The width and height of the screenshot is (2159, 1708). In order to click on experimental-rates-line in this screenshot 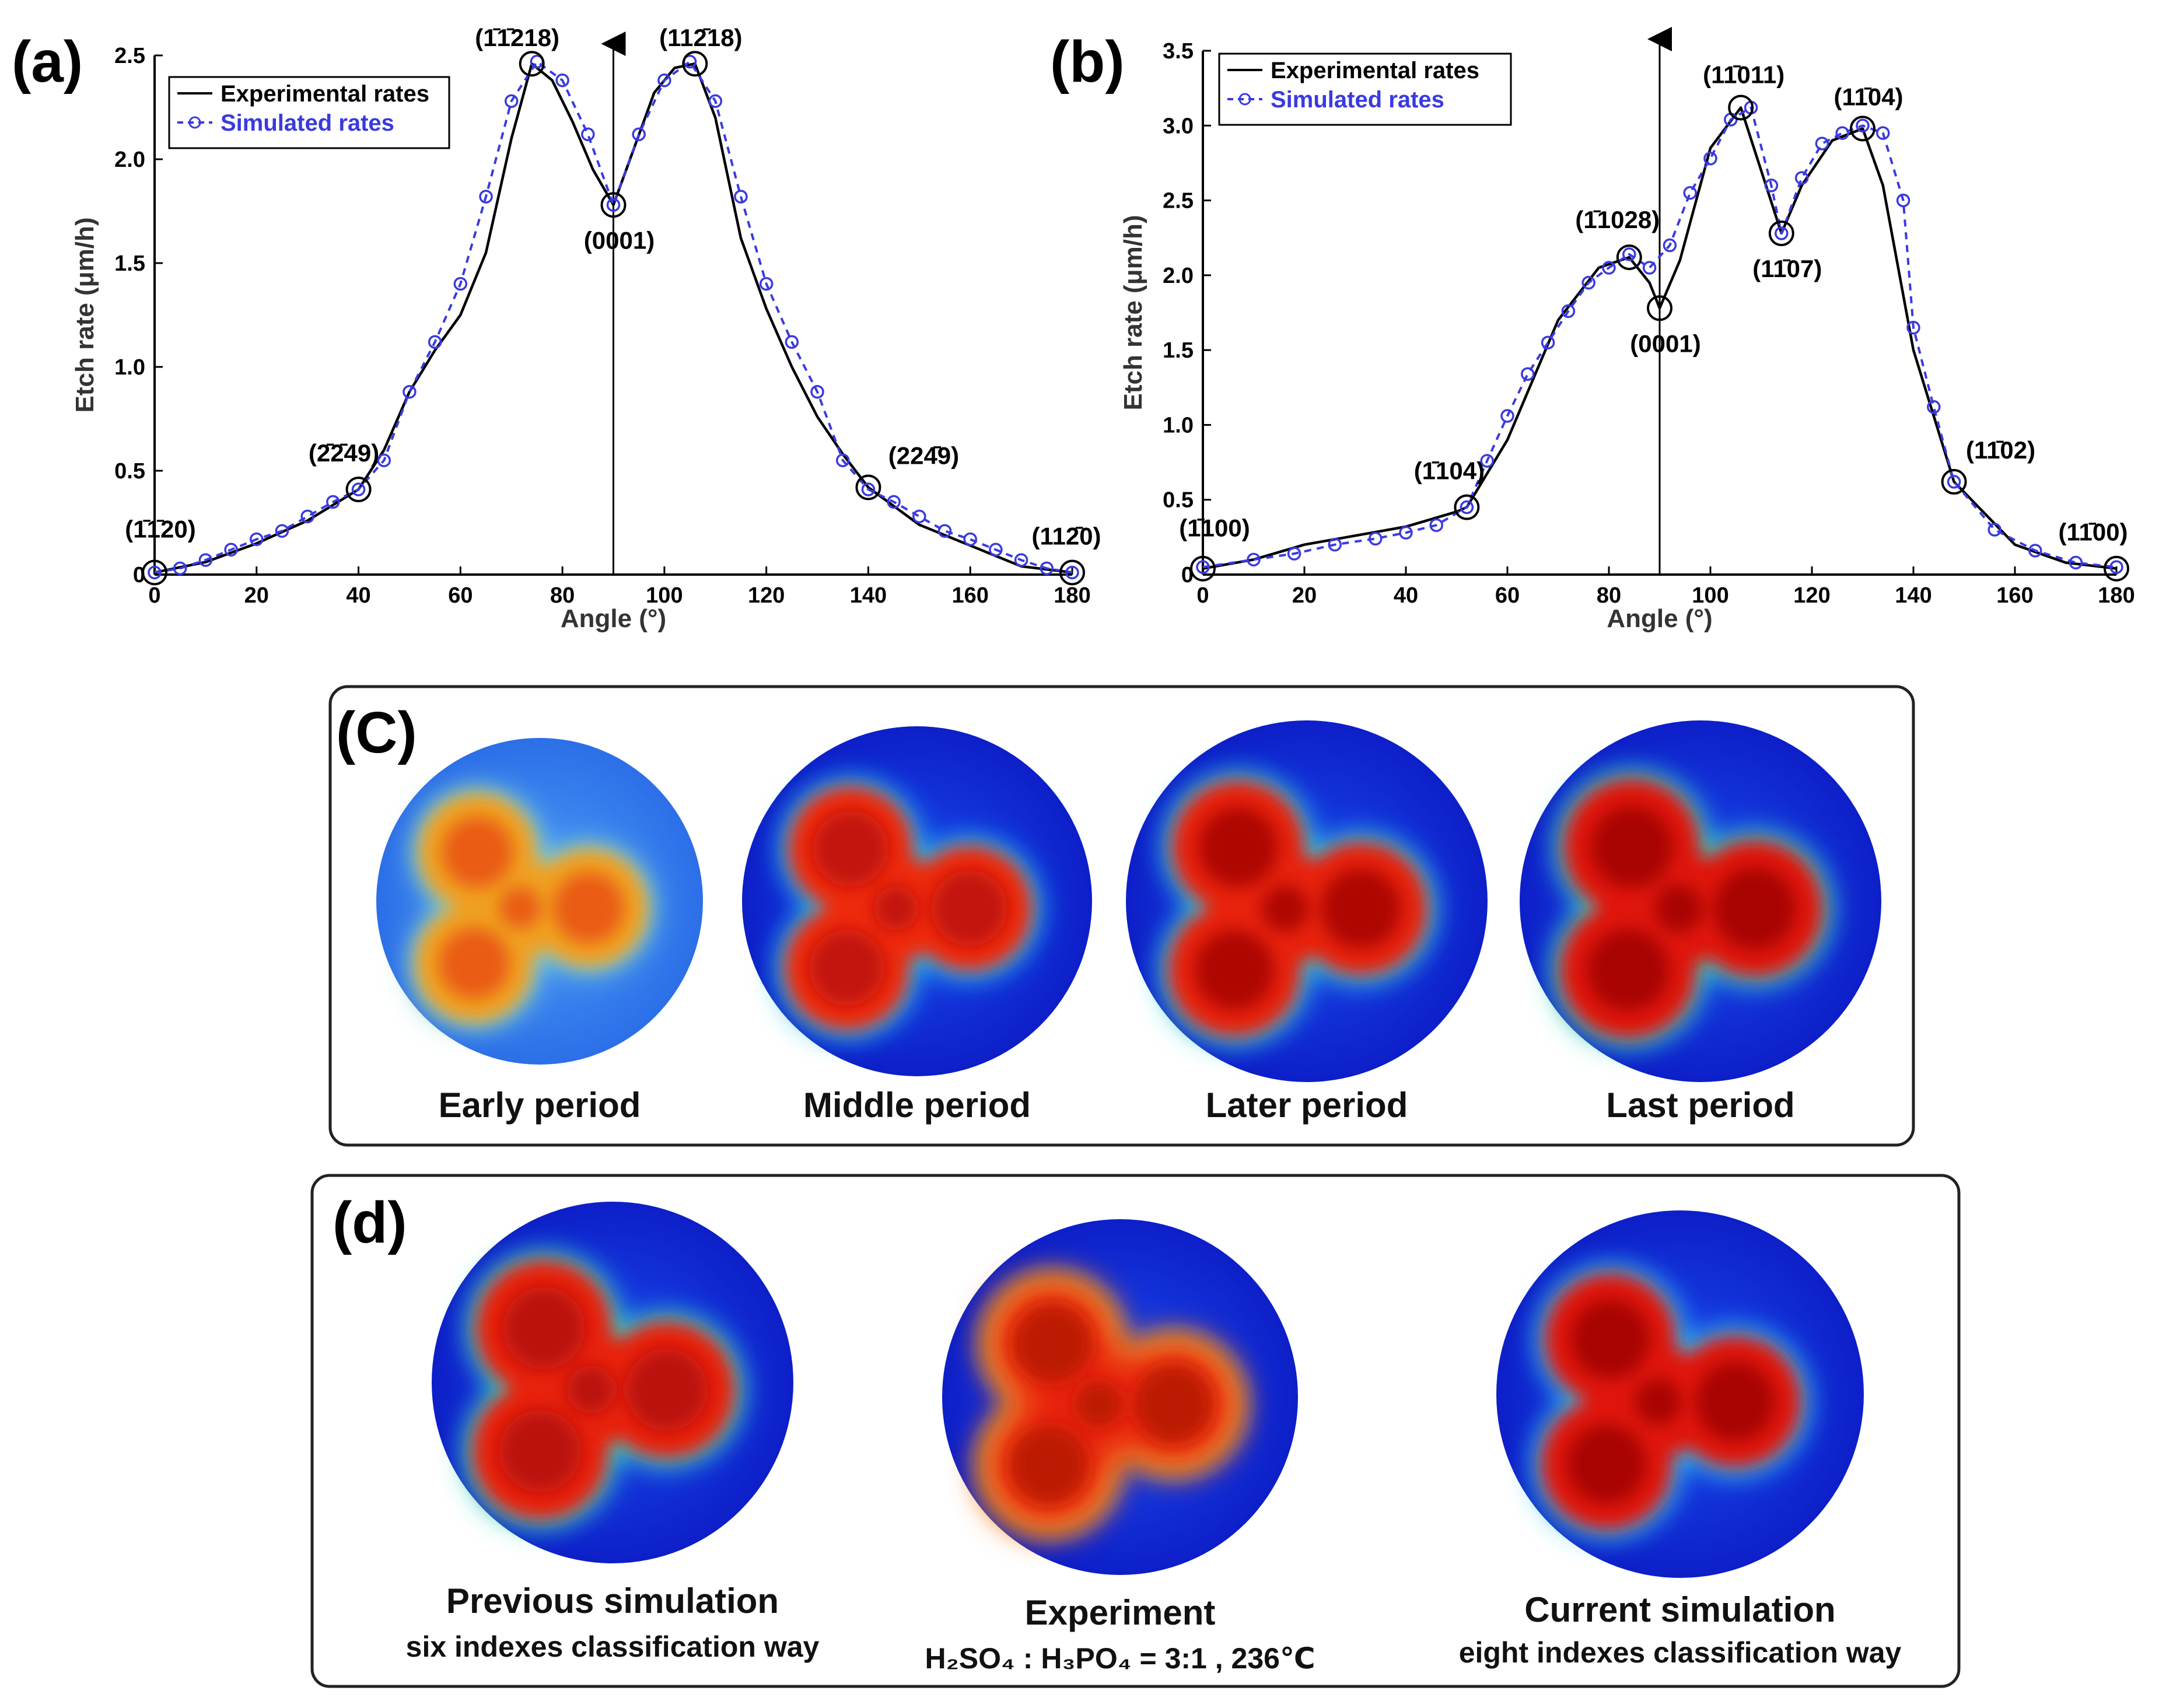, I will do `click(1660, 338)`.